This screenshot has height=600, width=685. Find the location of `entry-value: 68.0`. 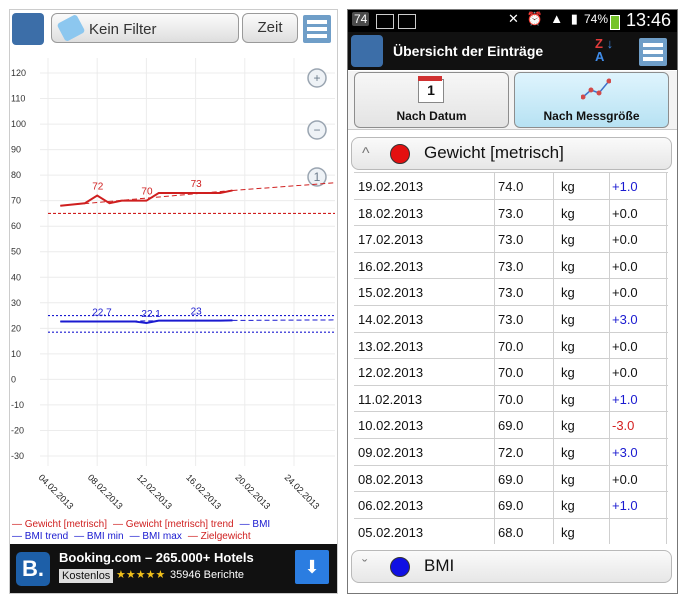

entry-value: 68.0 is located at coordinates (510, 532).